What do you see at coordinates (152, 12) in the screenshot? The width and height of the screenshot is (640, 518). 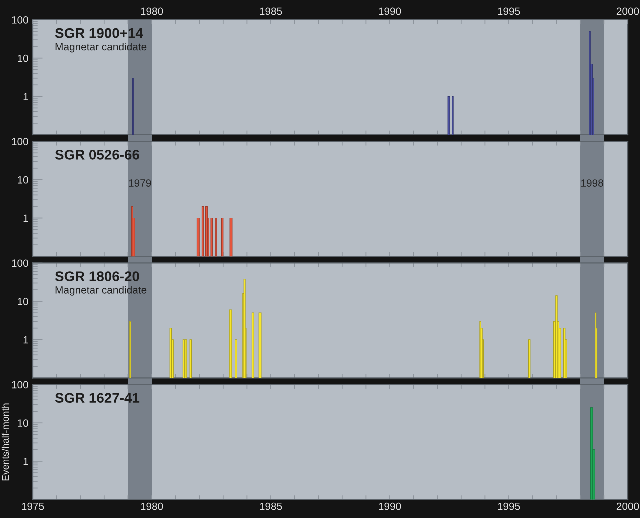 I see `x2-tick-label: 1980` at bounding box center [152, 12].